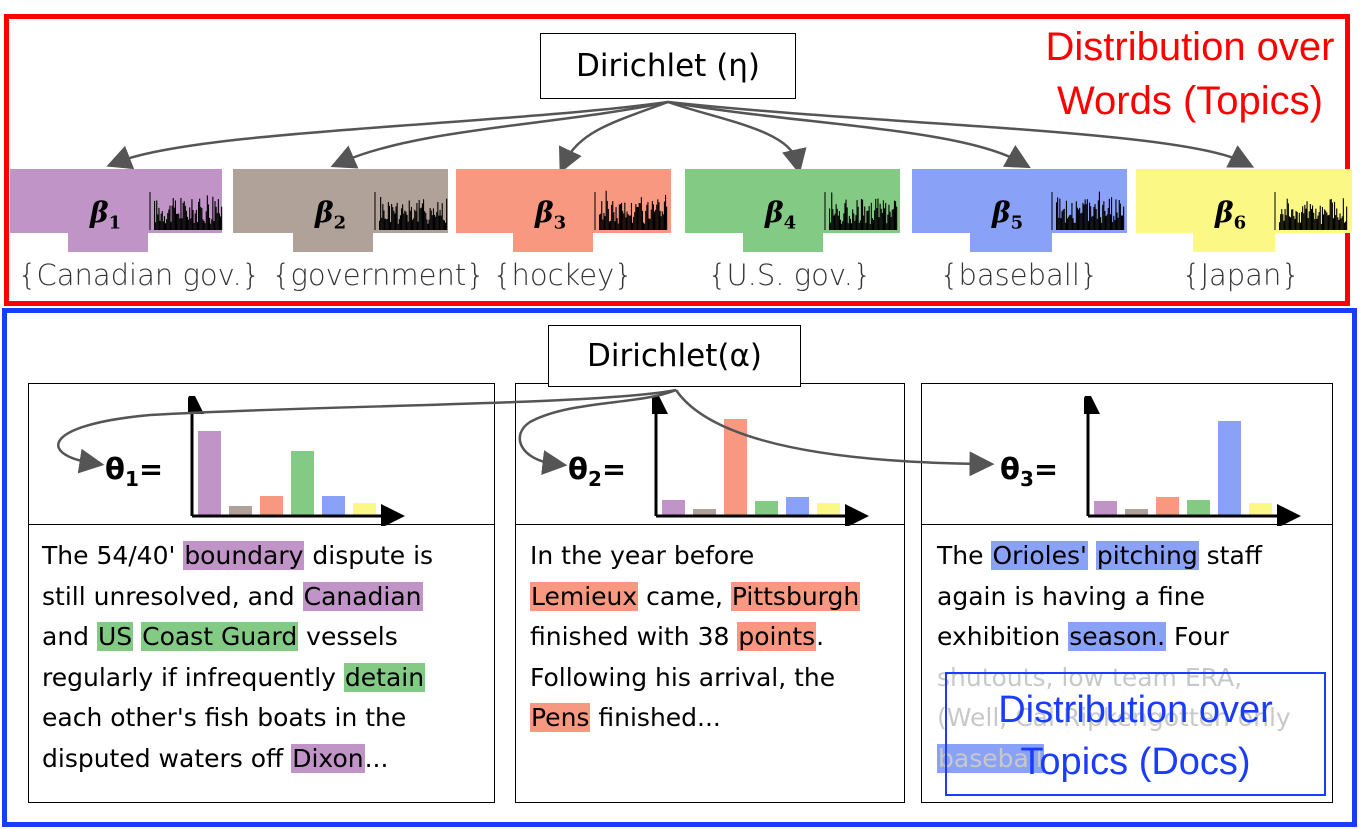 The image size is (1366, 829). I want to click on beta-letter: β, so click(1224, 212).